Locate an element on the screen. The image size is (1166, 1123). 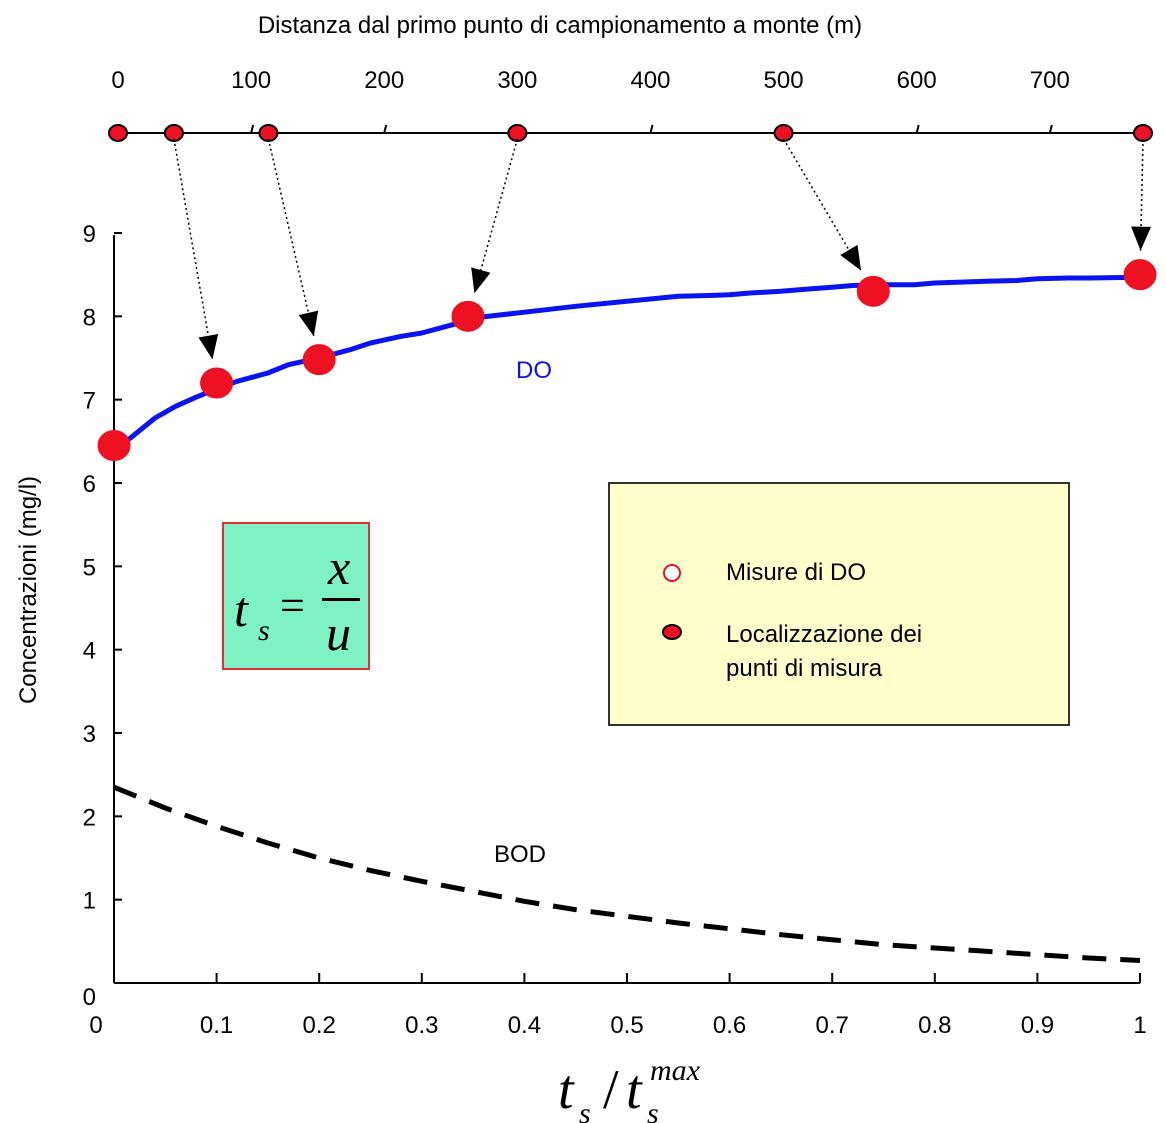
x-tick-label: 0 is located at coordinates (95, 1025).